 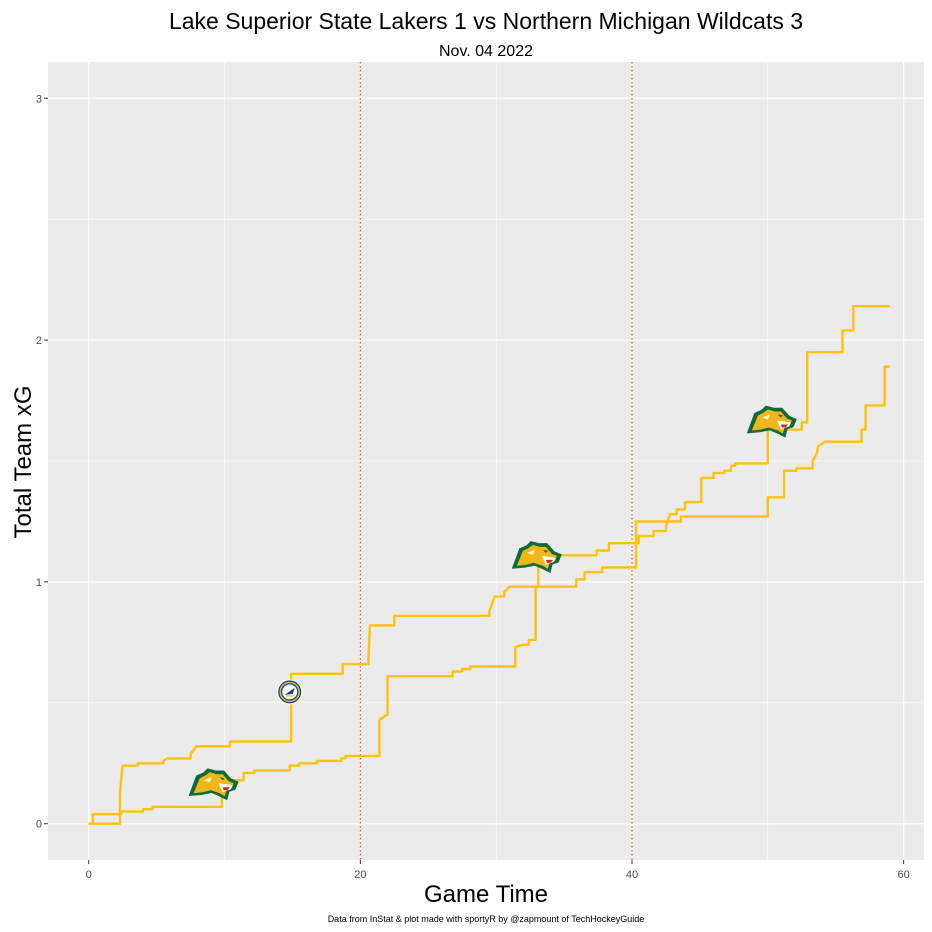 I want to click on y-axis-ticks: 0 1 2 3, so click(x=42, y=462).